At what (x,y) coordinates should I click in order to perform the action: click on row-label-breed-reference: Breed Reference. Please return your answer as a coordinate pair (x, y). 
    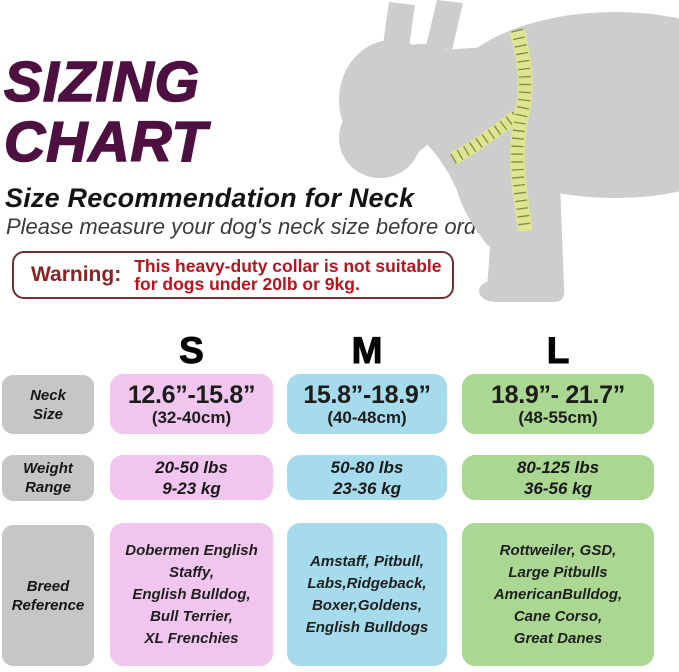
    Looking at the image, I should click on (48, 595).